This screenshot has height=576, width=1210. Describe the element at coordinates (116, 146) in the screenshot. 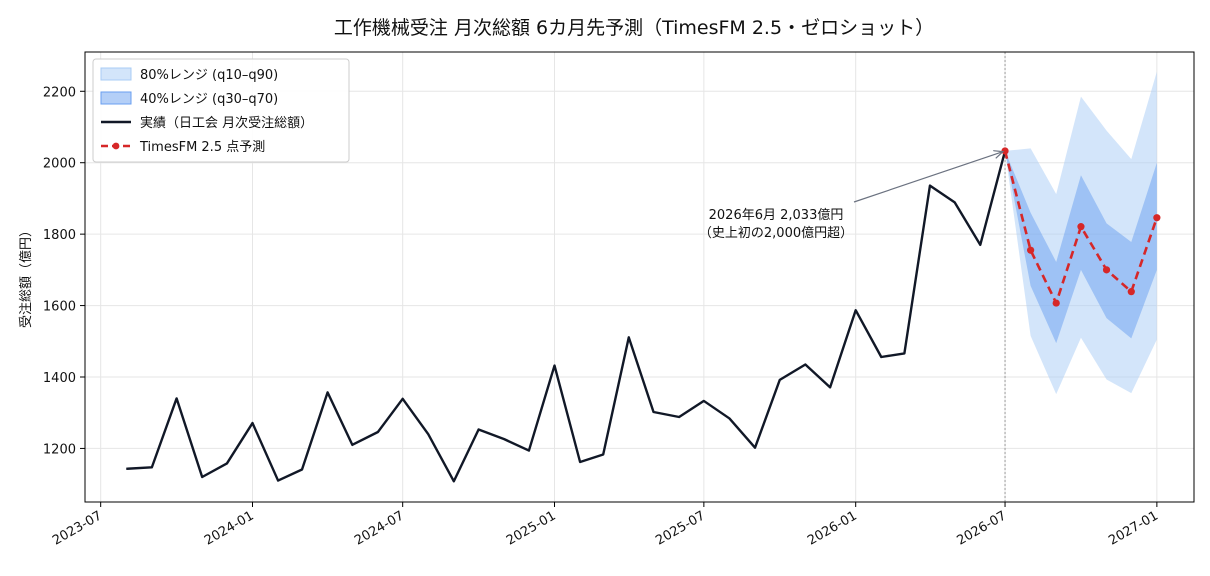

I see `legend-swatch-forecast-marker` at that location.